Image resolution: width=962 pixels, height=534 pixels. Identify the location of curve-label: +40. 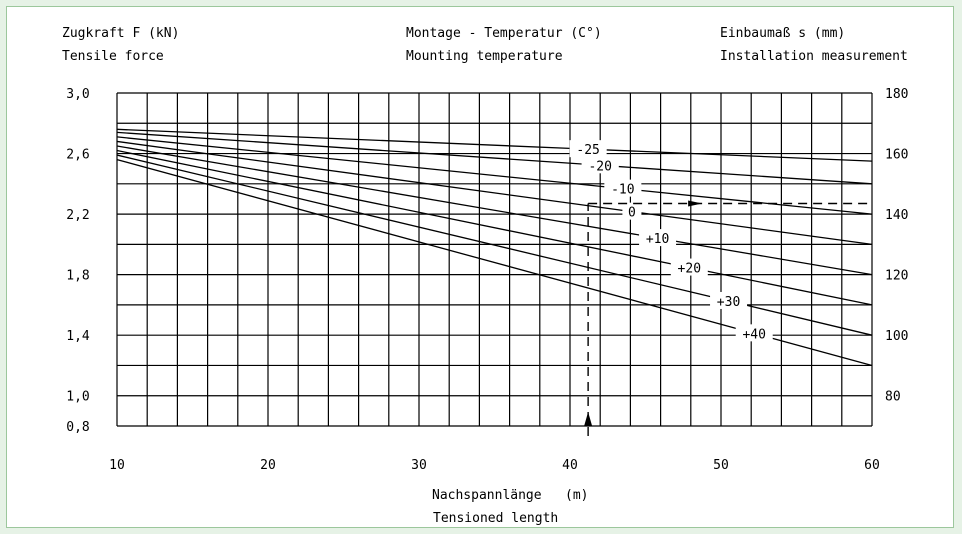
(753, 334).